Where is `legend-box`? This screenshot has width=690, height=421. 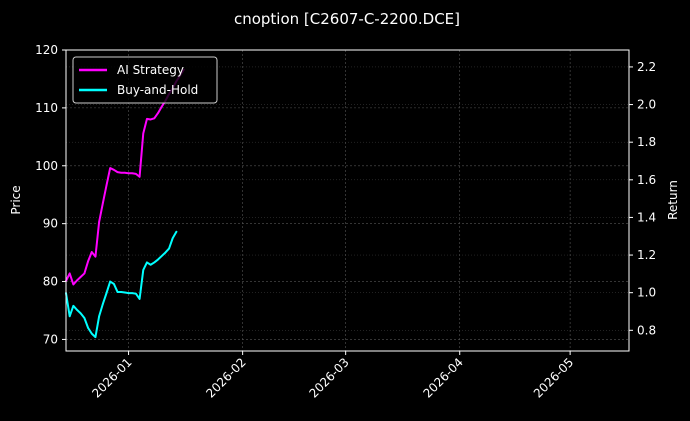 legend-box is located at coordinates (145, 80).